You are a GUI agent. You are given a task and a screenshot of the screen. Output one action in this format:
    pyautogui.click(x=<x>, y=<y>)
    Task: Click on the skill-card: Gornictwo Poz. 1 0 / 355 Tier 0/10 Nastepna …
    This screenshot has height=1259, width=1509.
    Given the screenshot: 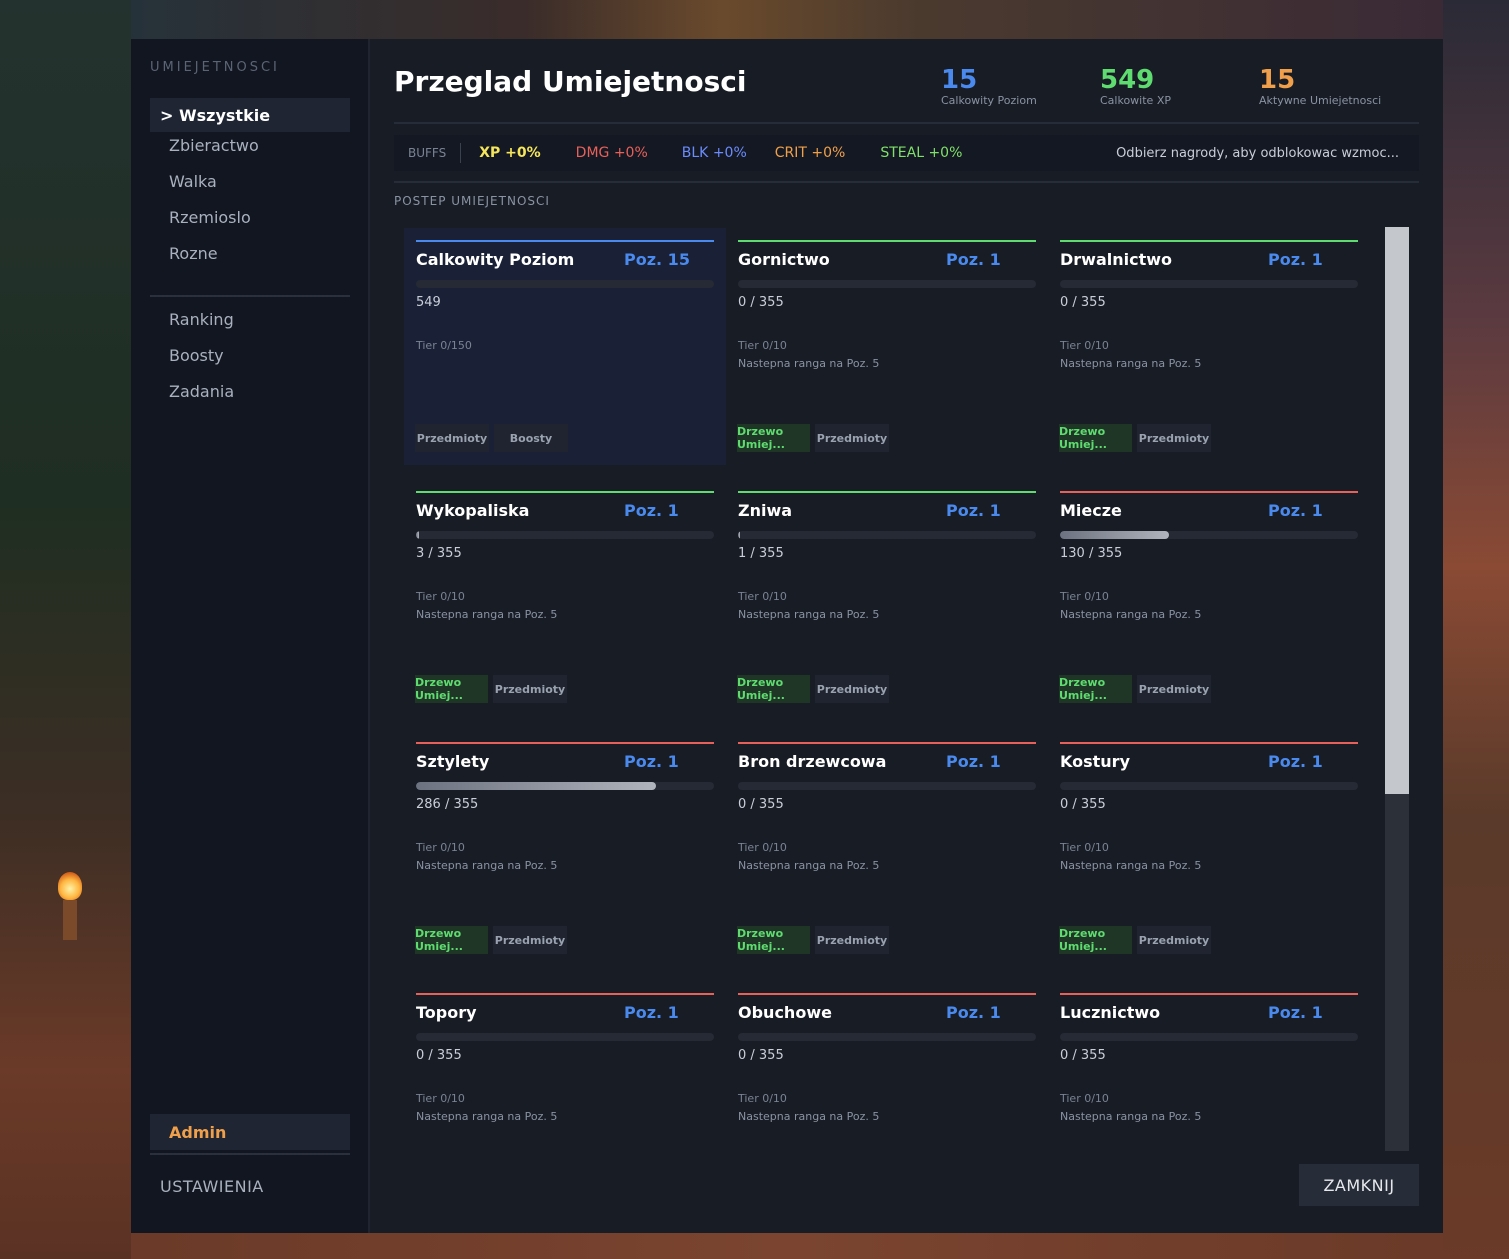 What is the action you would take?
    pyautogui.click(x=887, y=346)
    